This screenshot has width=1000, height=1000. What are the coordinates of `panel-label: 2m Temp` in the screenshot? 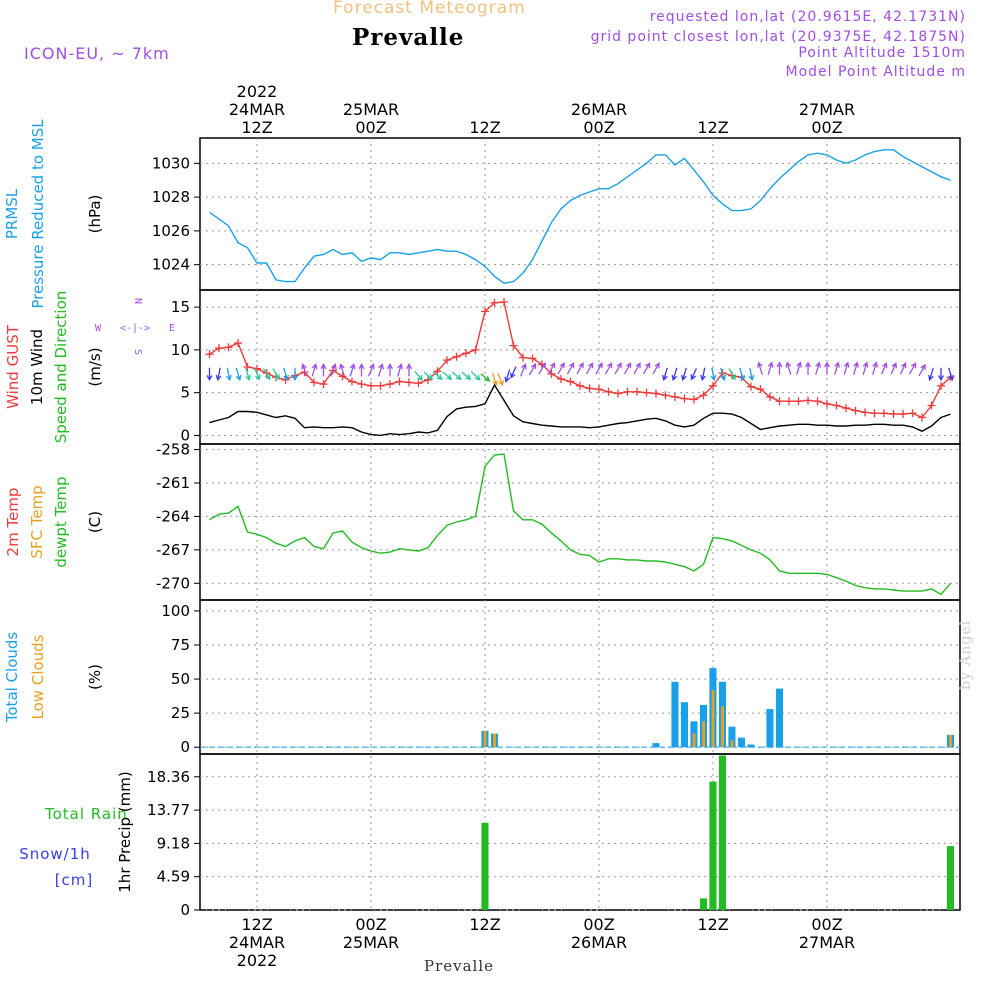 It's located at (13, 522).